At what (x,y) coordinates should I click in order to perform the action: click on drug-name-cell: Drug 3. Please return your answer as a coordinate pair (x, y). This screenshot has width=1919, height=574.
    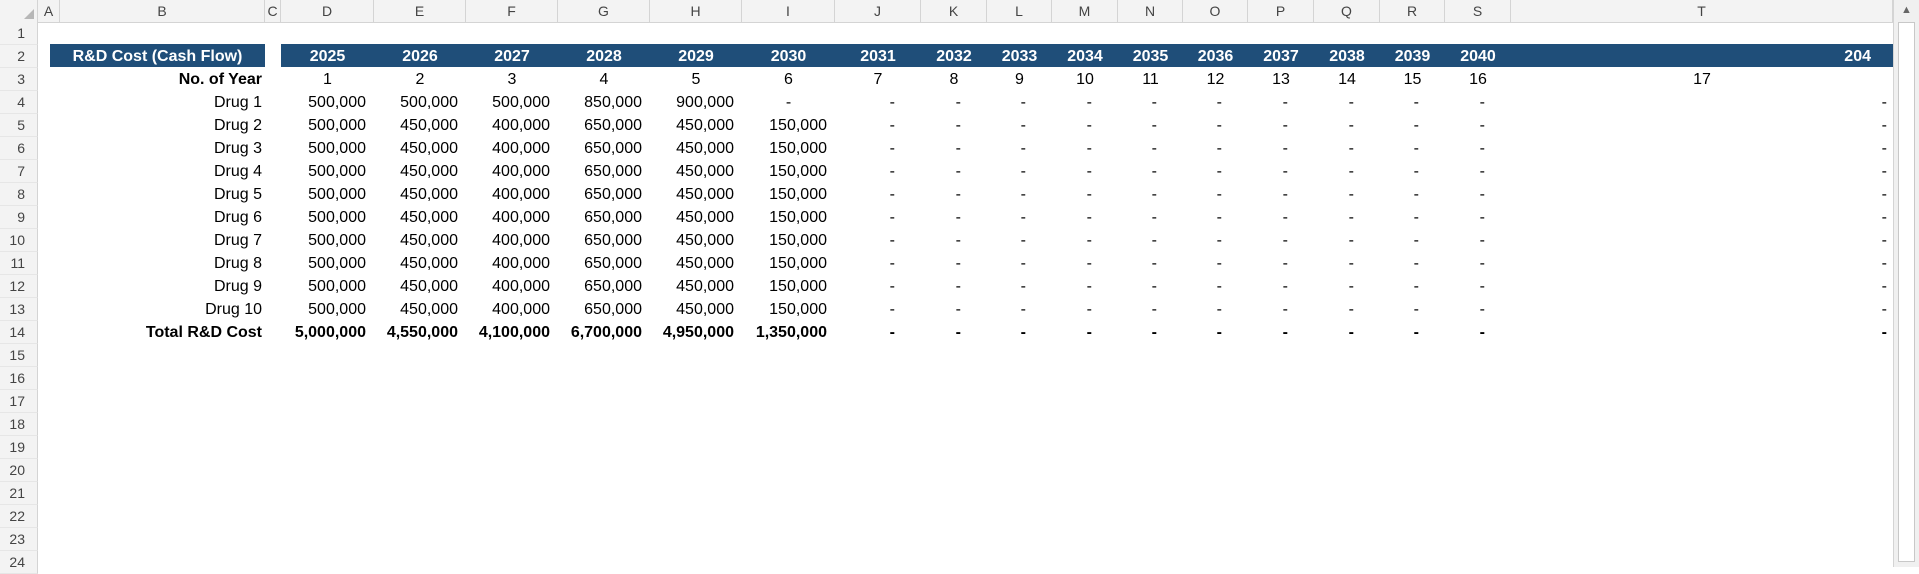
    Looking at the image, I should click on (237, 148).